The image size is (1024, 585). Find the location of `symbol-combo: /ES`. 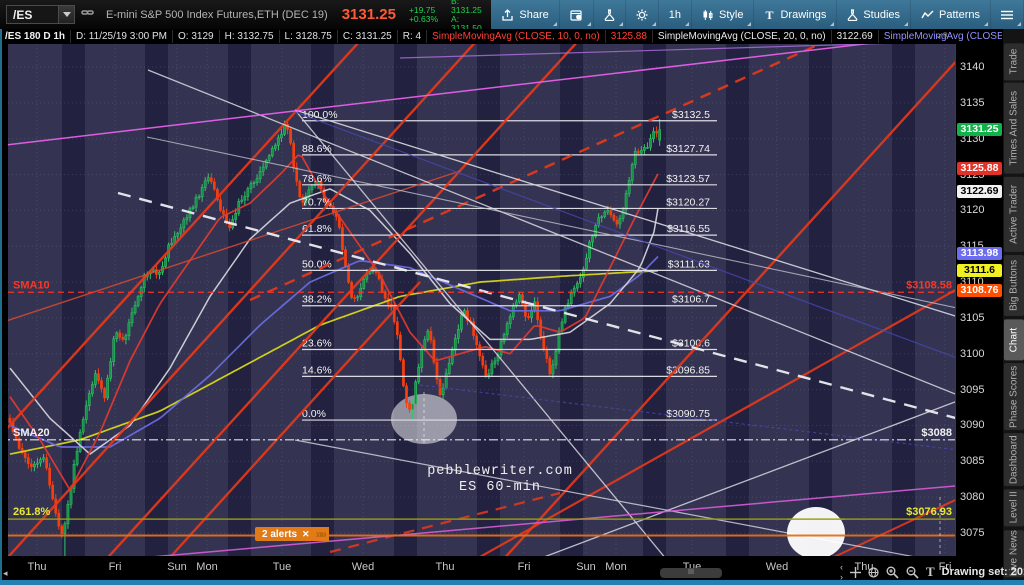

symbol-combo: /ES is located at coordinates (40, 14).